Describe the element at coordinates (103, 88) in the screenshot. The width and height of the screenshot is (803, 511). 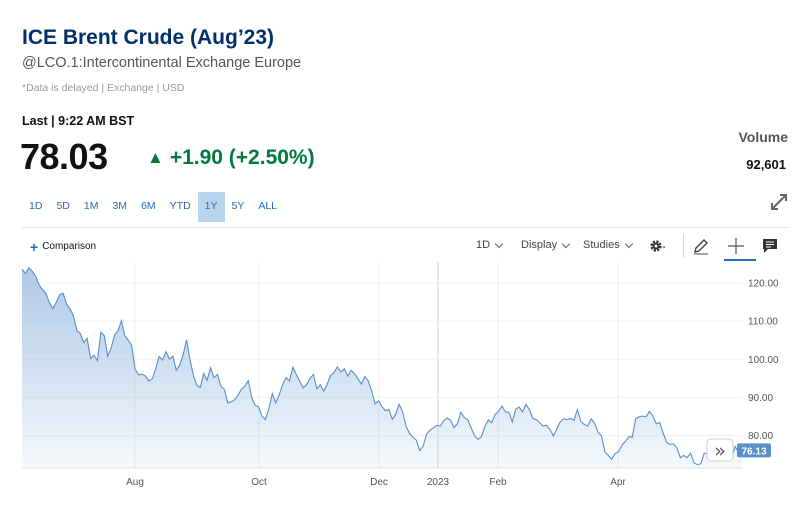
I see `data-disclaimer: *Data is delayed | Exchange | USD` at that location.